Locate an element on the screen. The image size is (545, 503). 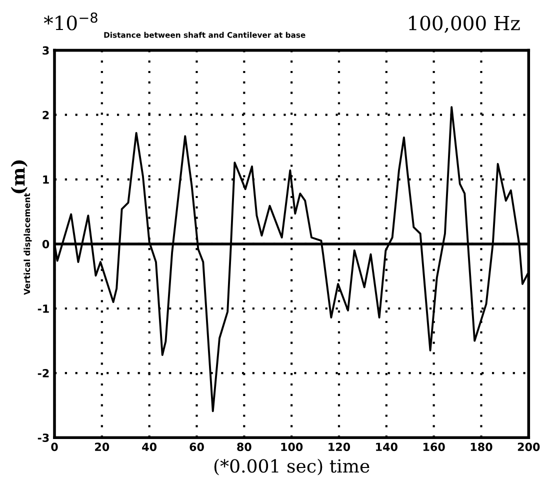
x-tick-label: 40 is located at coordinates (149, 447).